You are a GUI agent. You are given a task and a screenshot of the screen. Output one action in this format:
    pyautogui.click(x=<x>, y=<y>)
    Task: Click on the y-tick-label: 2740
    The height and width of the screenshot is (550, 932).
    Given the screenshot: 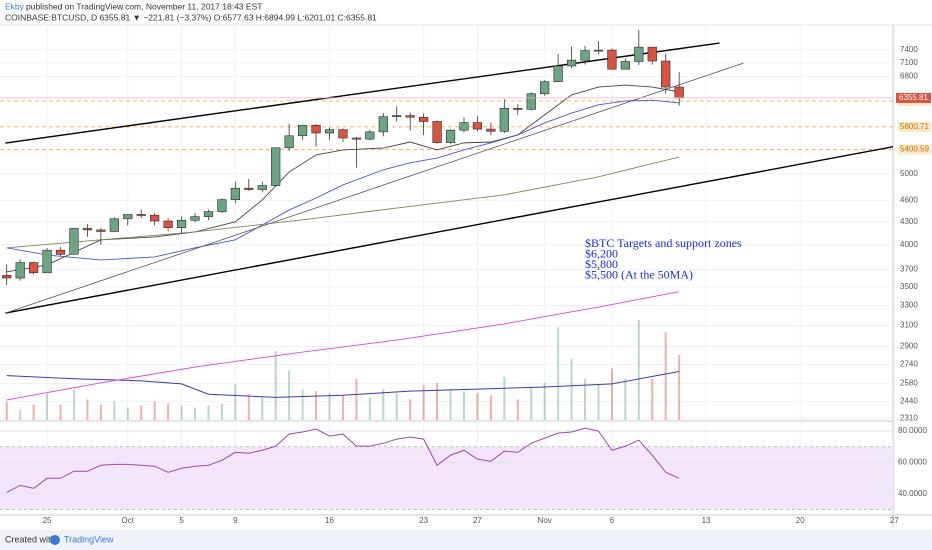 What is the action you would take?
    pyautogui.click(x=909, y=364)
    